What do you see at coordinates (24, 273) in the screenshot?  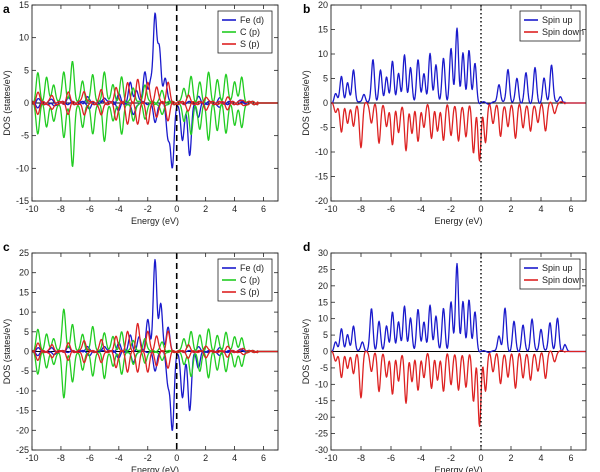 I see `y-tick-label: 20` at bounding box center [24, 273].